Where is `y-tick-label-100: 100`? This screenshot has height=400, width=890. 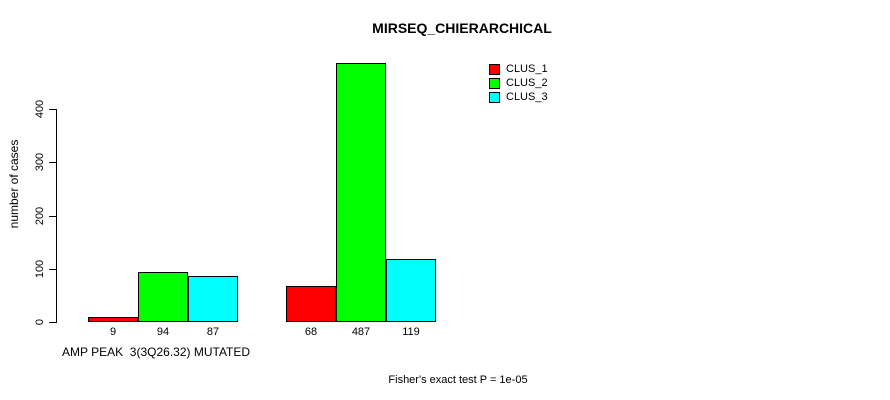 y-tick-label-100: 100 is located at coordinates (40, 269).